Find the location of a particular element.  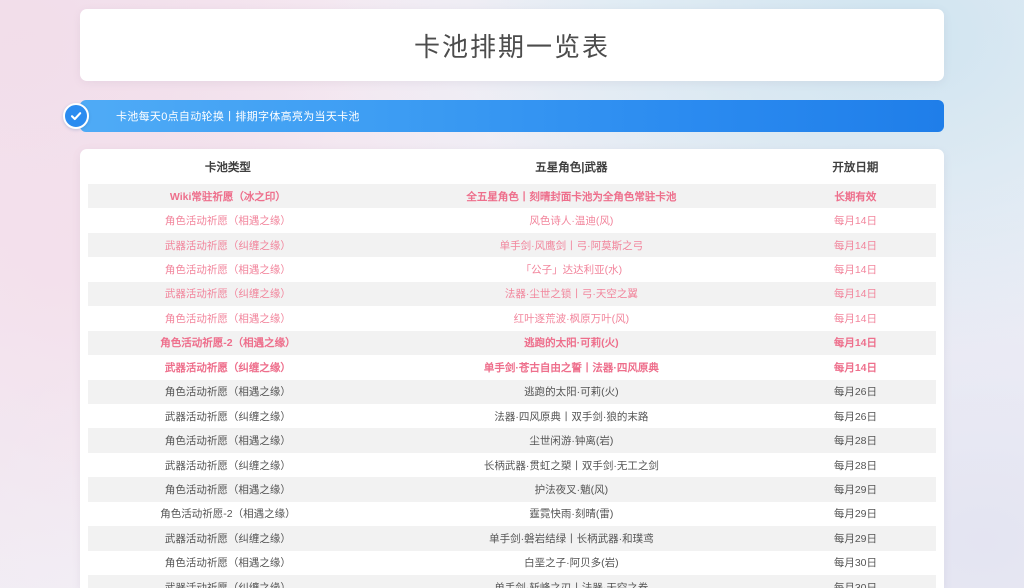

cell-five-star-item: 单手剑·苍古自由之誓丨法器·四风原典 is located at coordinates (571, 367).